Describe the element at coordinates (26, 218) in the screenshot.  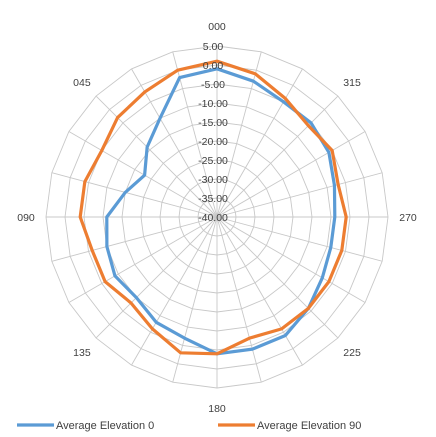
I see `angle-tick-label: 090` at that location.